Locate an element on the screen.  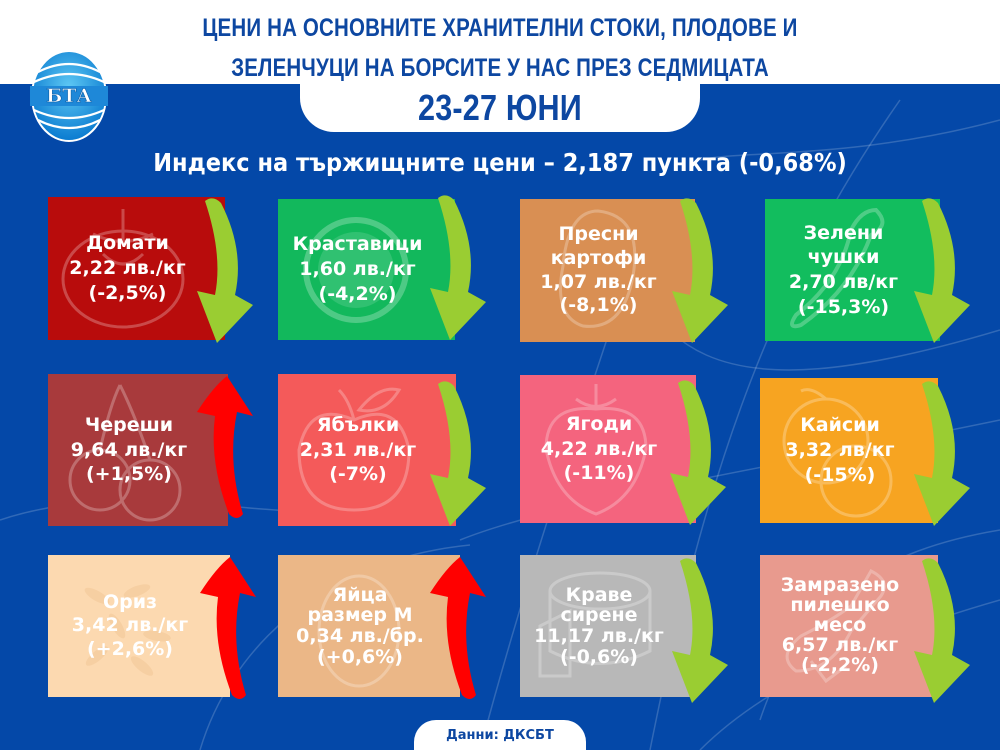
price-change: (-2,2%) is located at coordinates (840, 664).